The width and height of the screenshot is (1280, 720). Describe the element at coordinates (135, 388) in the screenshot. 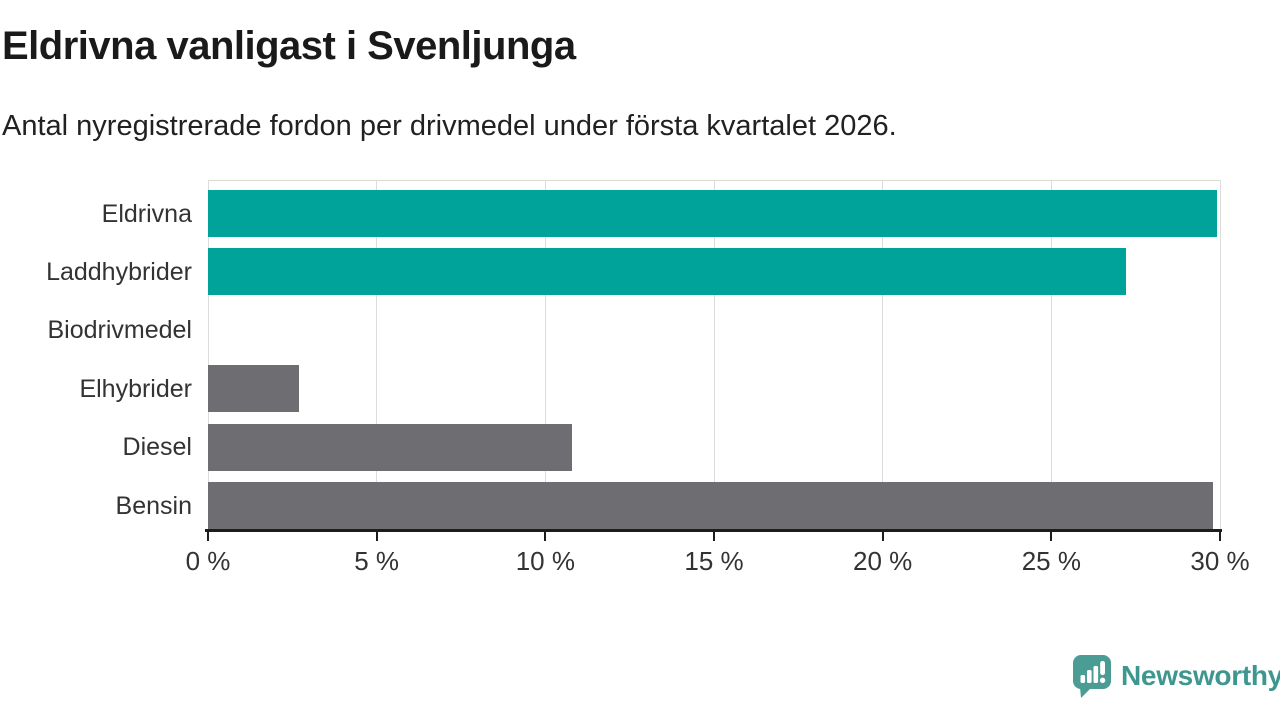

I see `category-label: Elhybrider` at that location.